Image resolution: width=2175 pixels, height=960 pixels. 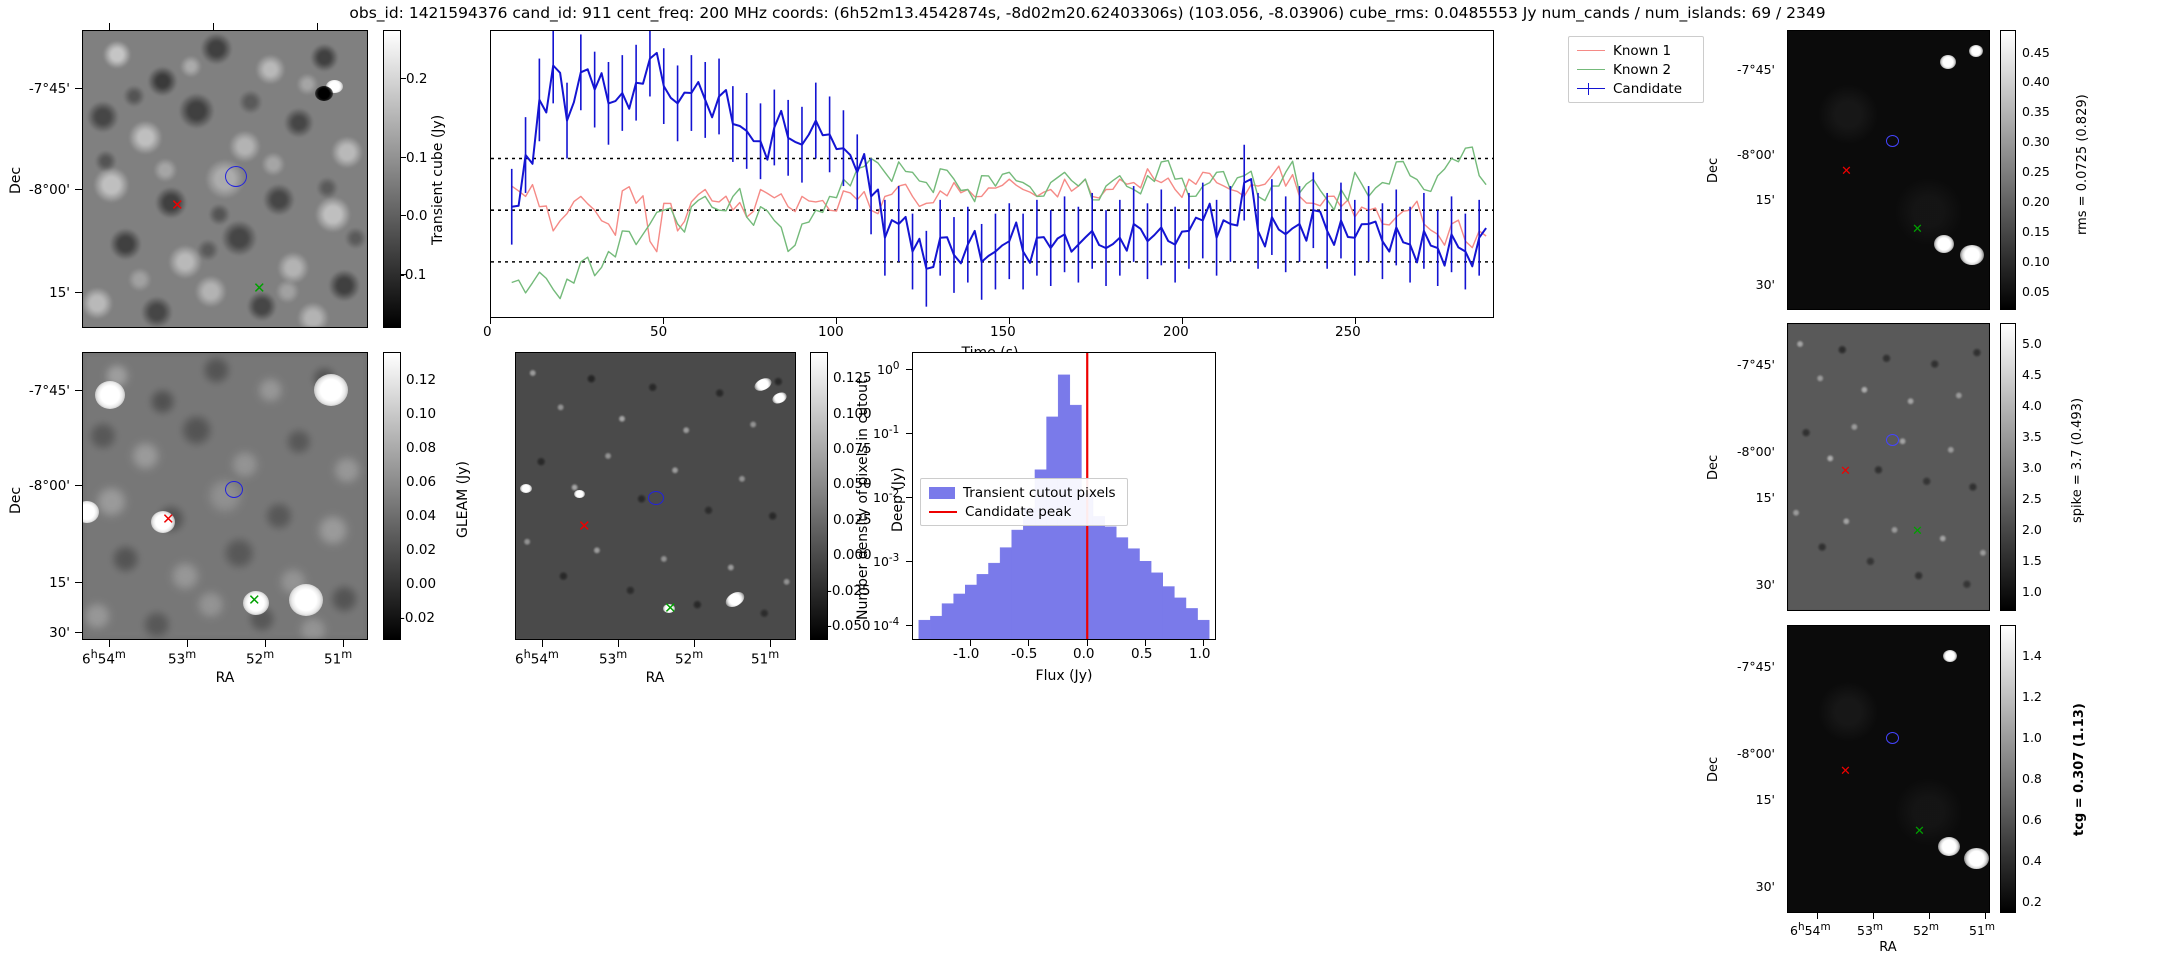 I want to click on colorbar-tick-label: 0.4, so click(x=2032, y=860).